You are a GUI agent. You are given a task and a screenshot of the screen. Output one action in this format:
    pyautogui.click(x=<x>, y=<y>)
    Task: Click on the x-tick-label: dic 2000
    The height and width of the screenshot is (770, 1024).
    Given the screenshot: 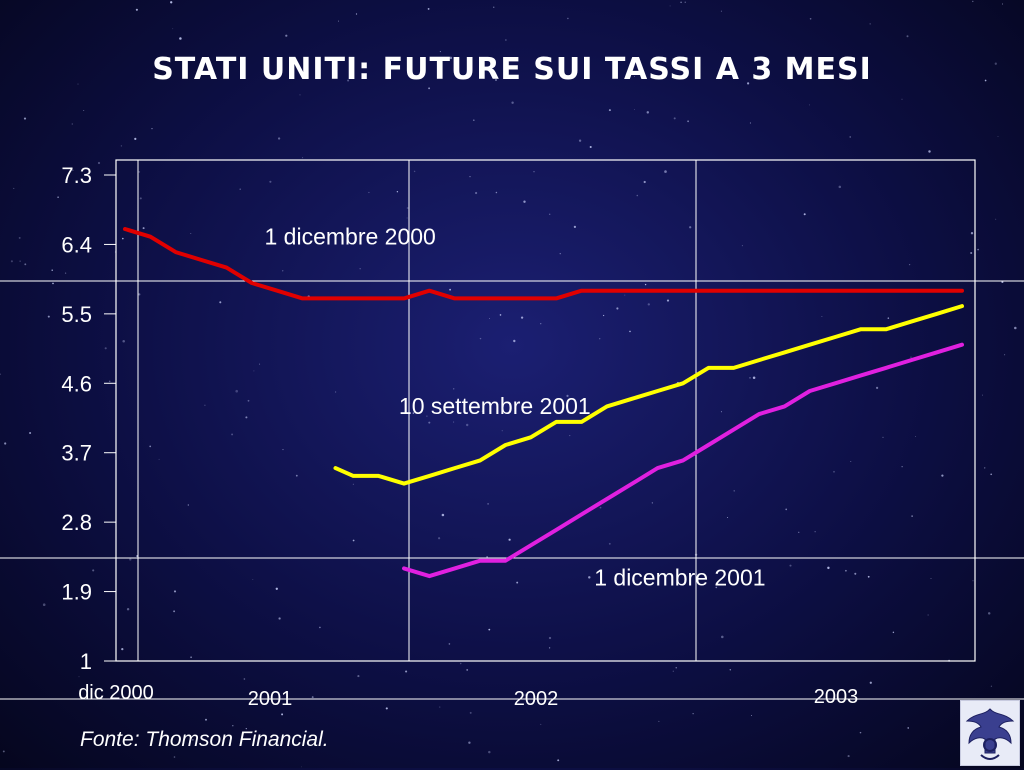 What is the action you would take?
    pyautogui.click(x=116, y=693)
    